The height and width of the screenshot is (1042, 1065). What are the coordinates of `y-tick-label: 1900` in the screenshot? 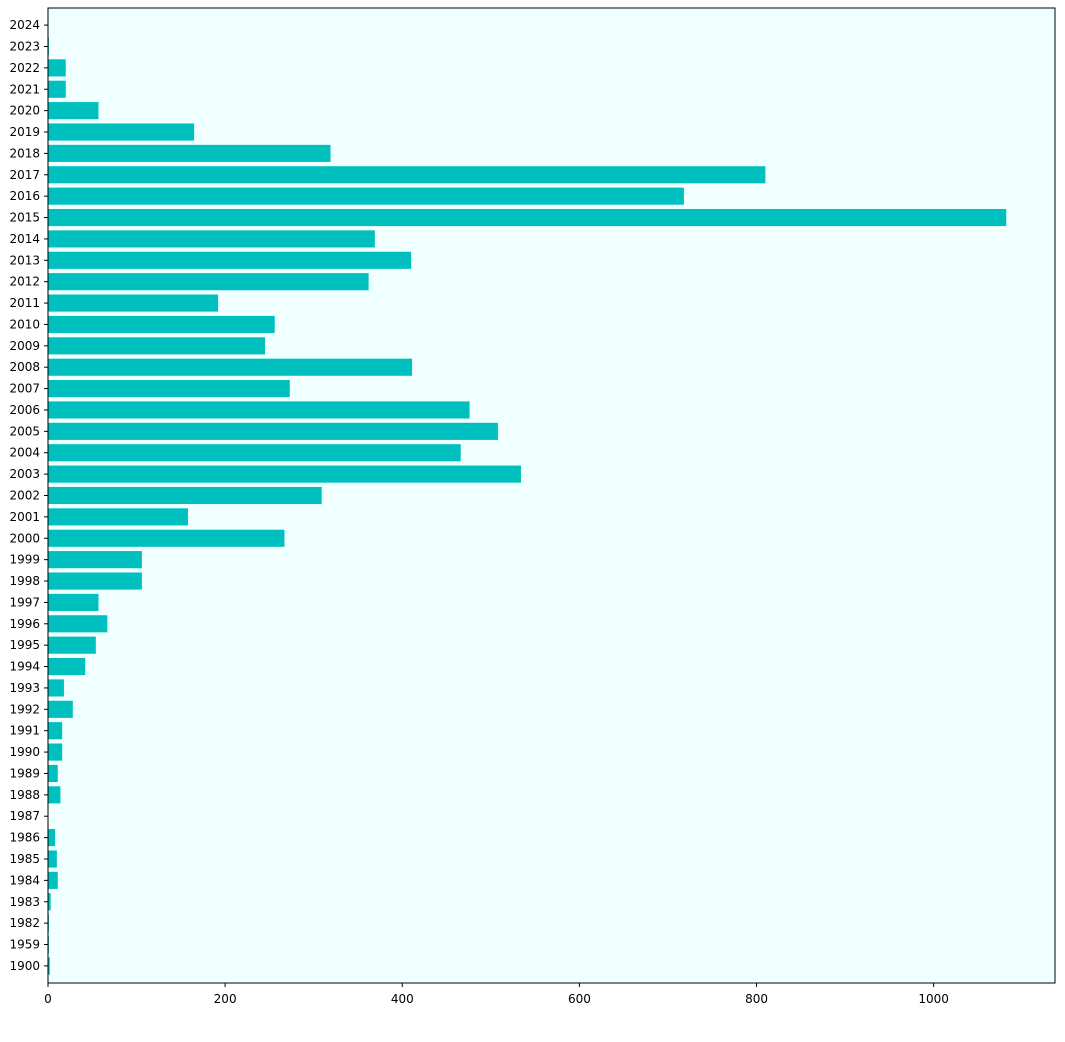 It's located at (24, 966).